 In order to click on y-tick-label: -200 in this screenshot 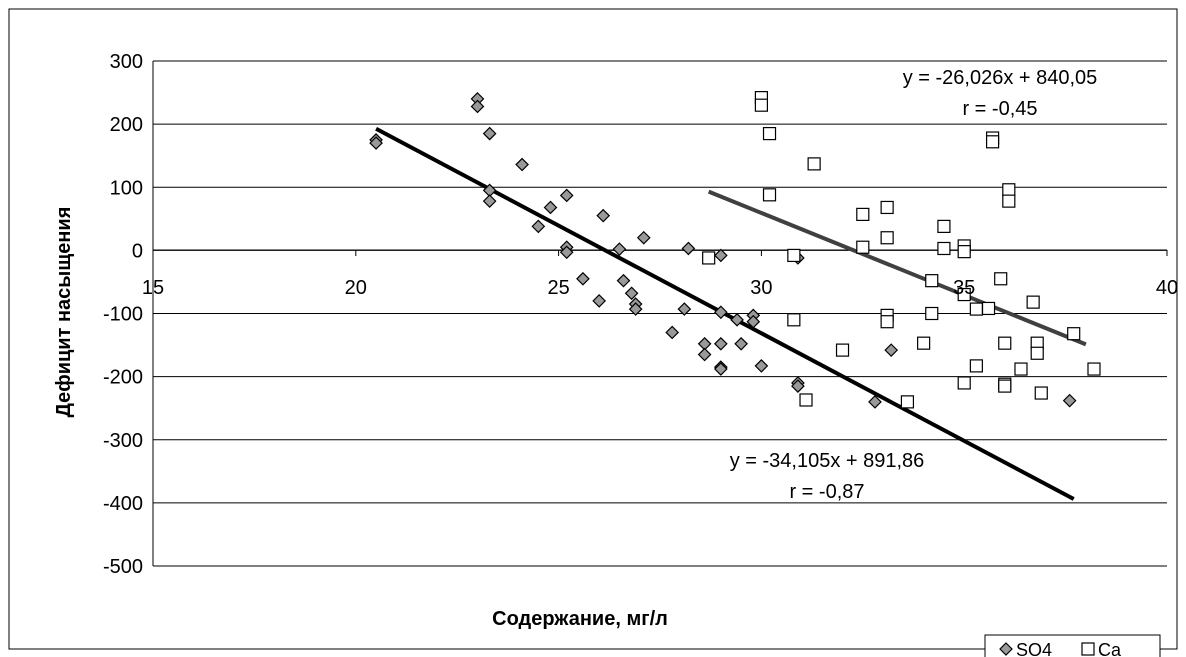, I will do `click(123, 378)`.